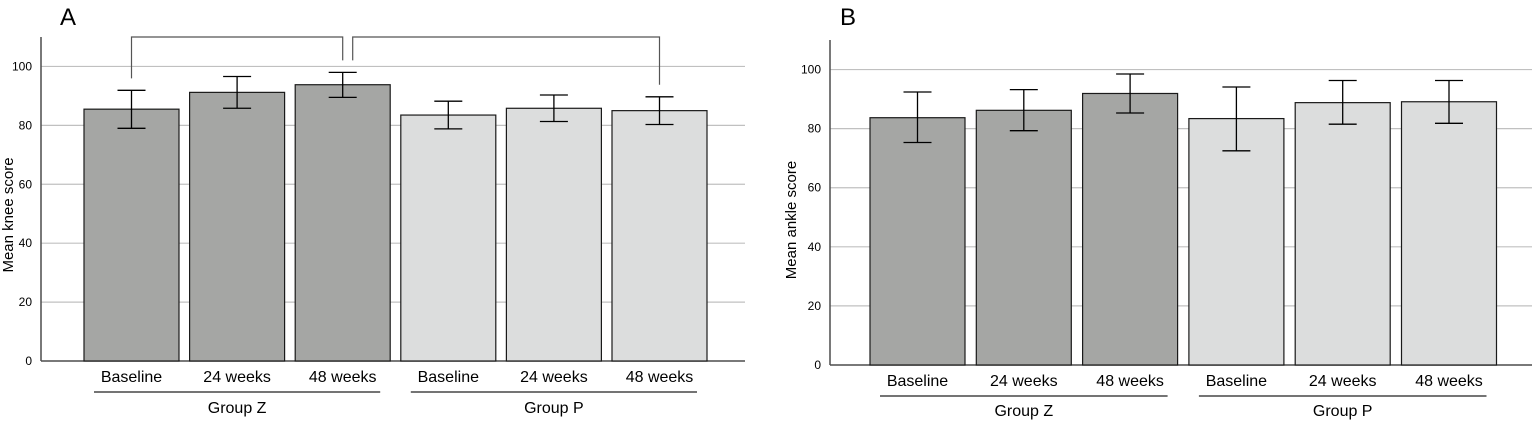 The image size is (1535, 421). Describe the element at coordinates (815, 247) in the screenshot. I see `panel-b-y-tick-label: 40` at that location.